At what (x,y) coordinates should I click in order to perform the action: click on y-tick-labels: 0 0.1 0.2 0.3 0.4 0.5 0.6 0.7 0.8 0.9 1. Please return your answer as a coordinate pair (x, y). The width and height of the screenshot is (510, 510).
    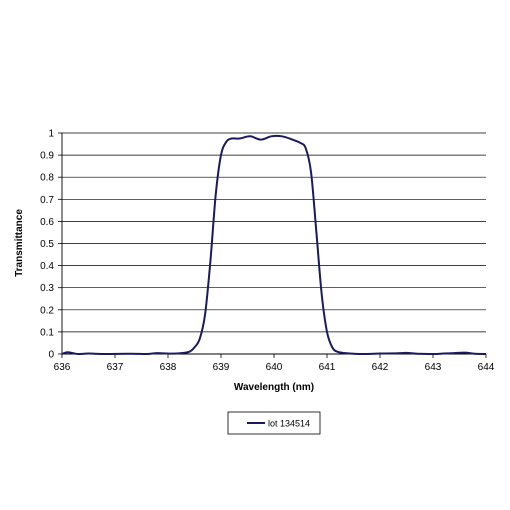
    Looking at the image, I should click on (47, 245).